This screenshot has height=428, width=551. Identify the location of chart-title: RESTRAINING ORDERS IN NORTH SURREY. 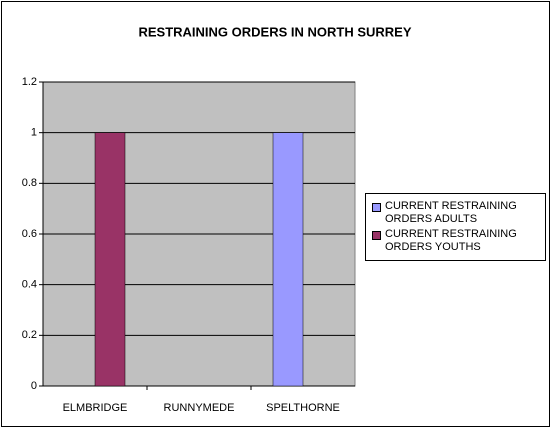
(274, 31).